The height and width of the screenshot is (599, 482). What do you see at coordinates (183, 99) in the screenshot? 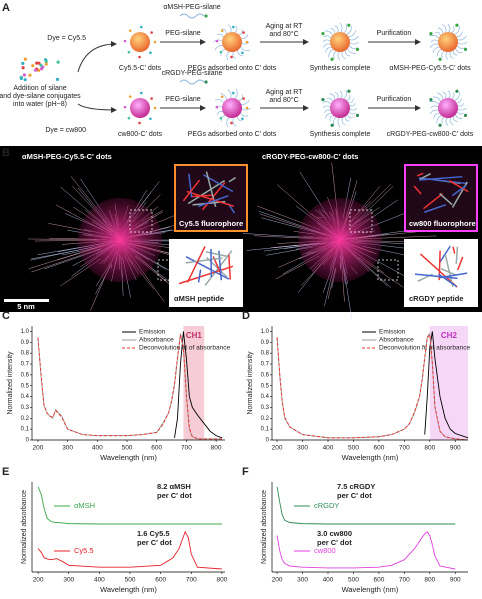
I see `silane-label: PEG-silane` at bounding box center [183, 99].